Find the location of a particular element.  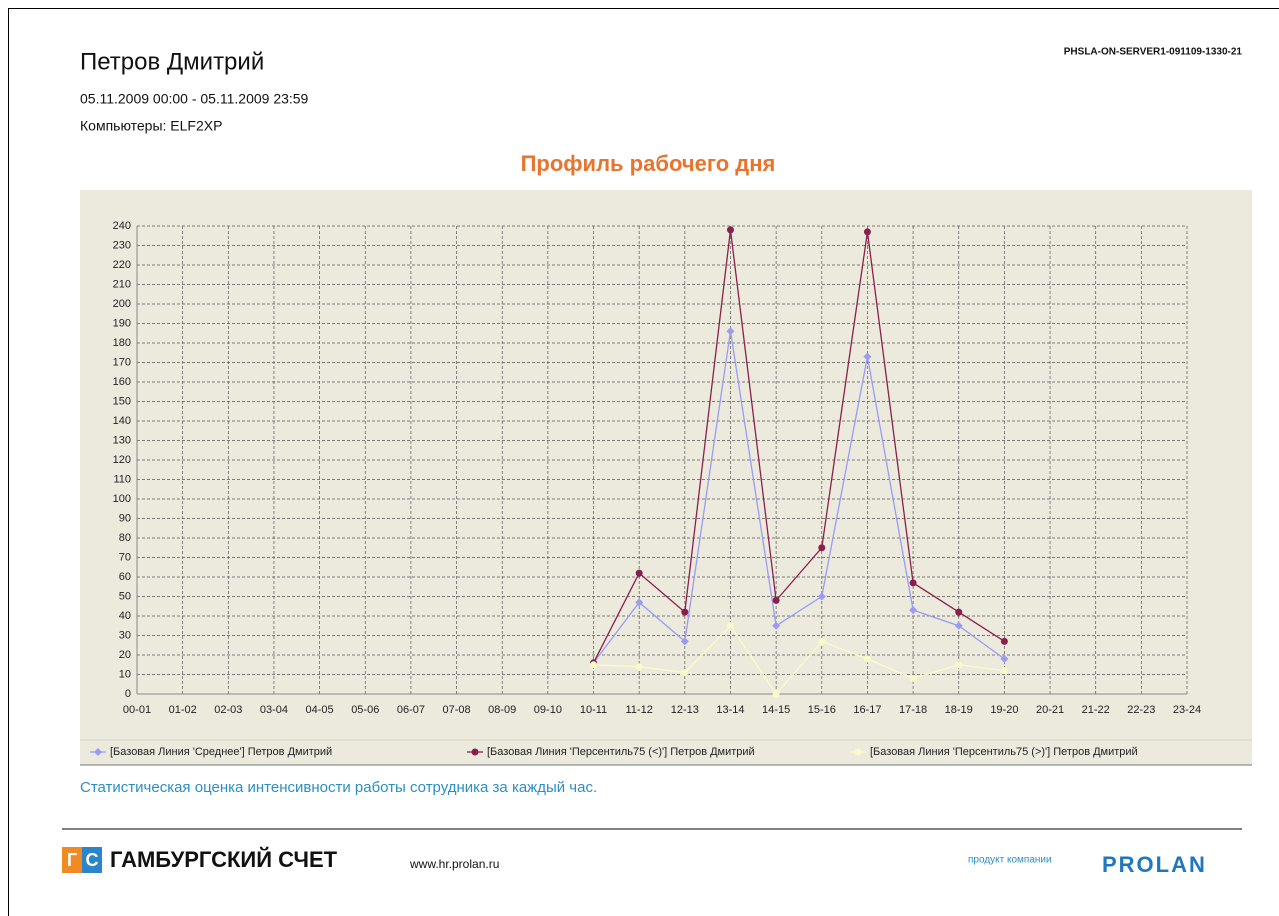

x-tick-label: 14-15 is located at coordinates (776, 710).